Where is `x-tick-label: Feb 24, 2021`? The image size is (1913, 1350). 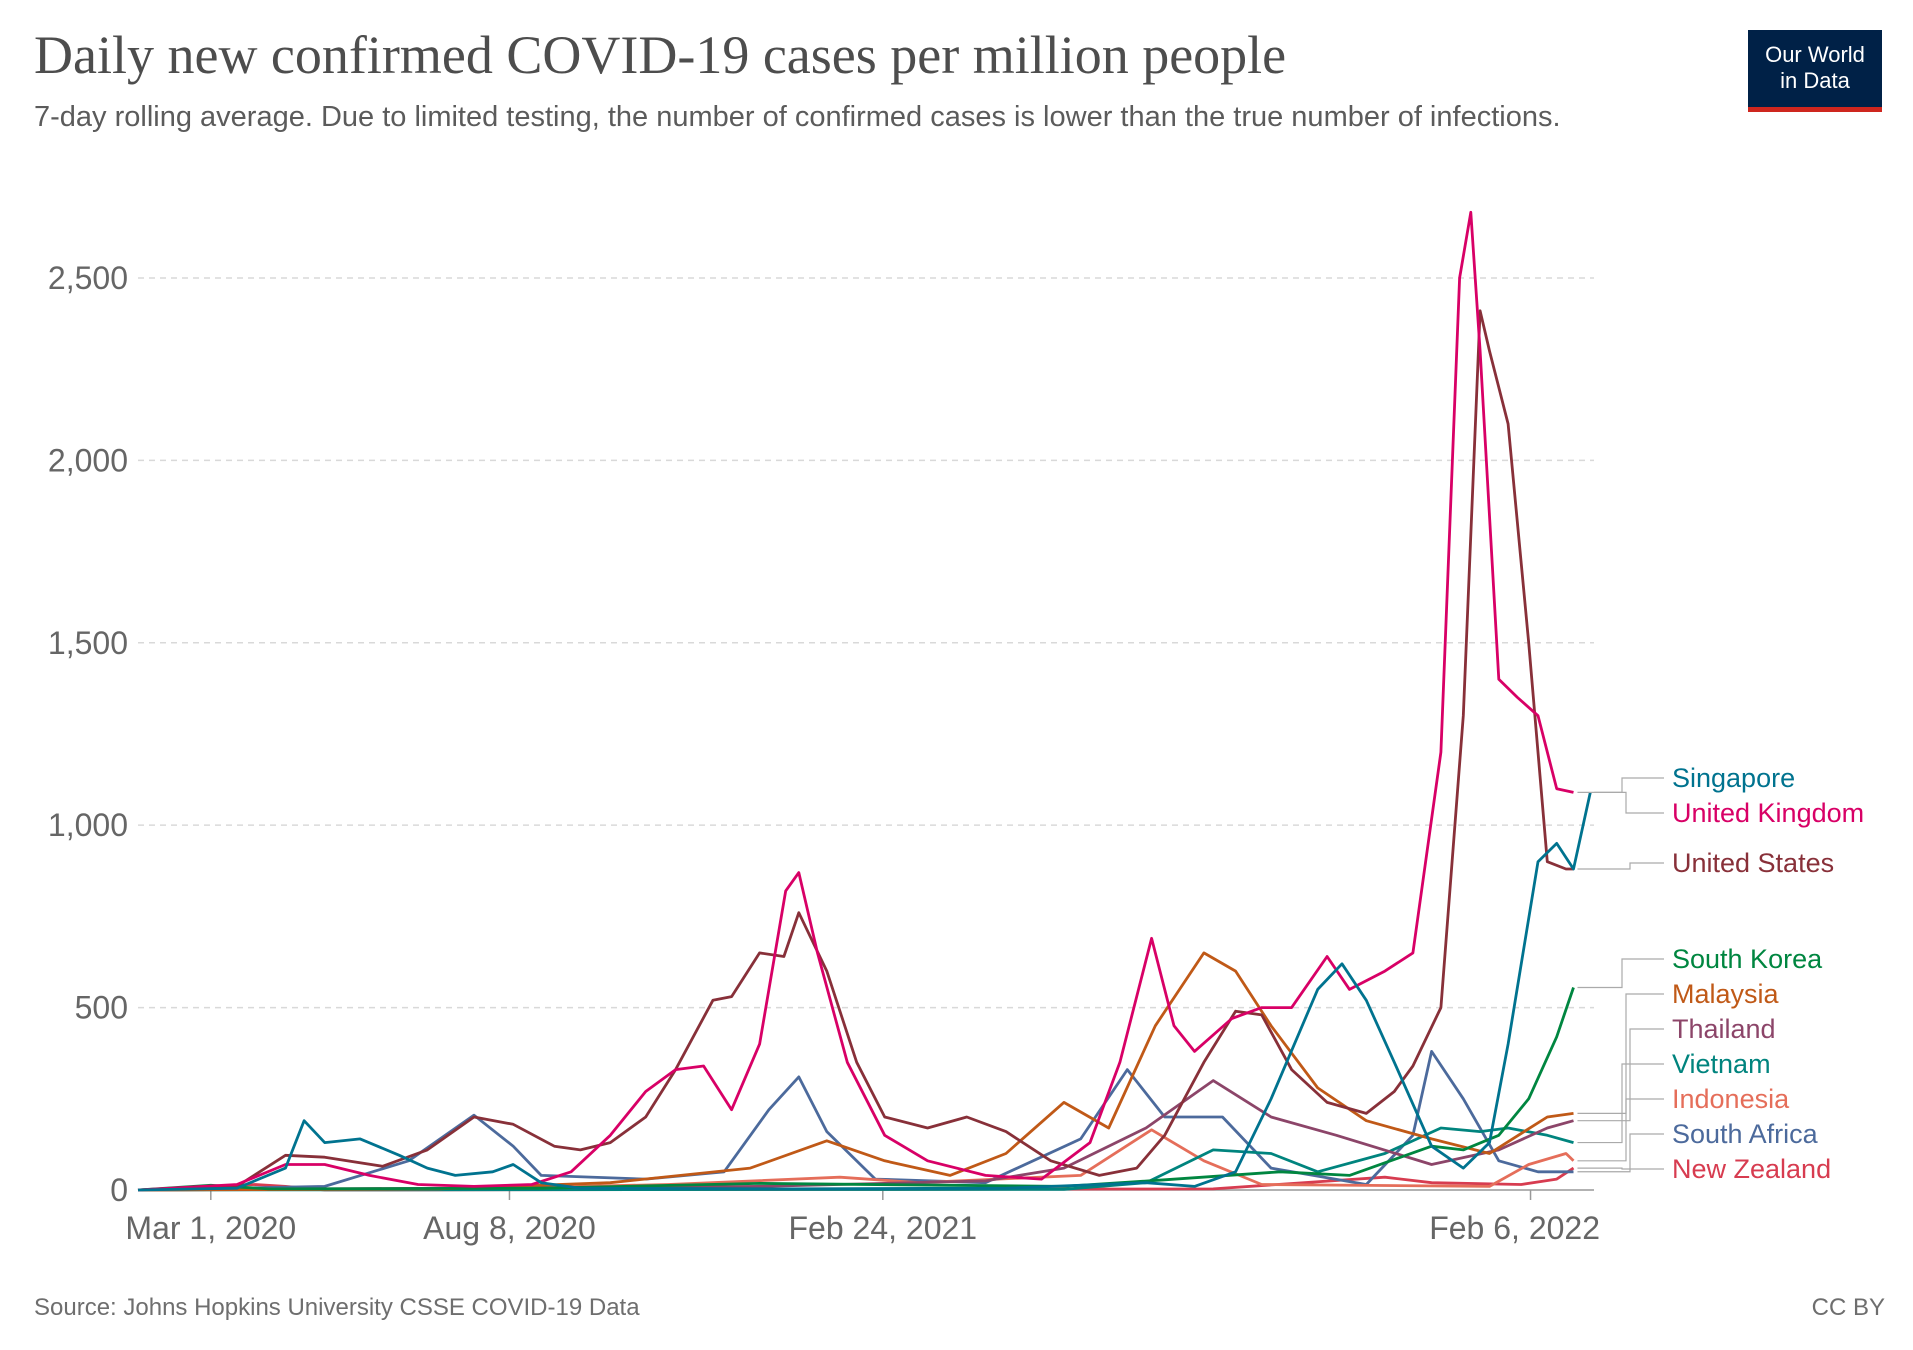 x-tick-label: Feb 24, 2021 is located at coordinates (883, 1228).